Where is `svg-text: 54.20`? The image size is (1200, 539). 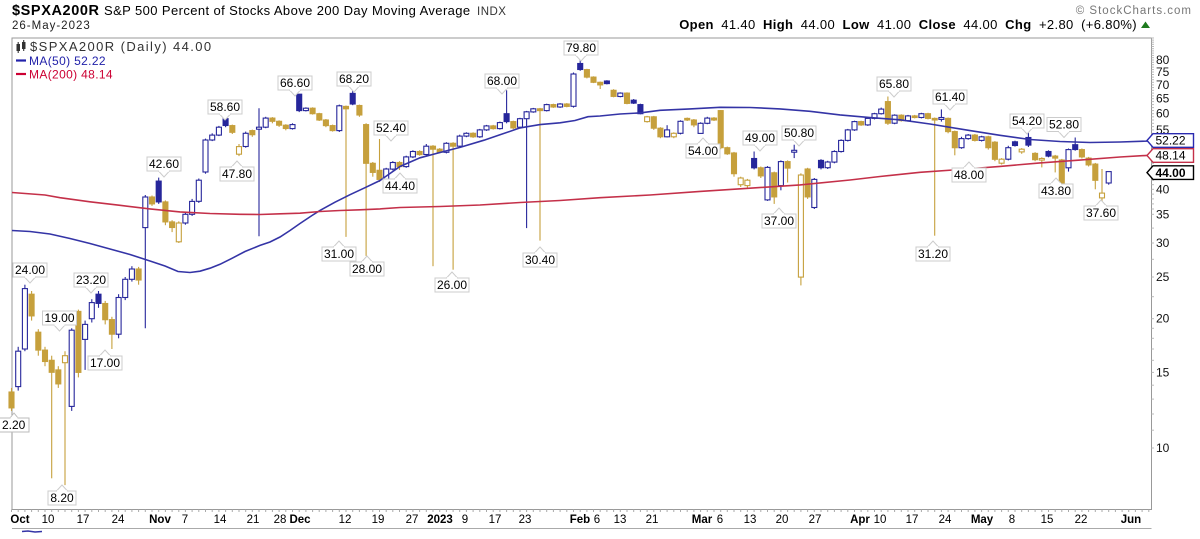
svg-text: 54.20 is located at coordinates (1027, 121).